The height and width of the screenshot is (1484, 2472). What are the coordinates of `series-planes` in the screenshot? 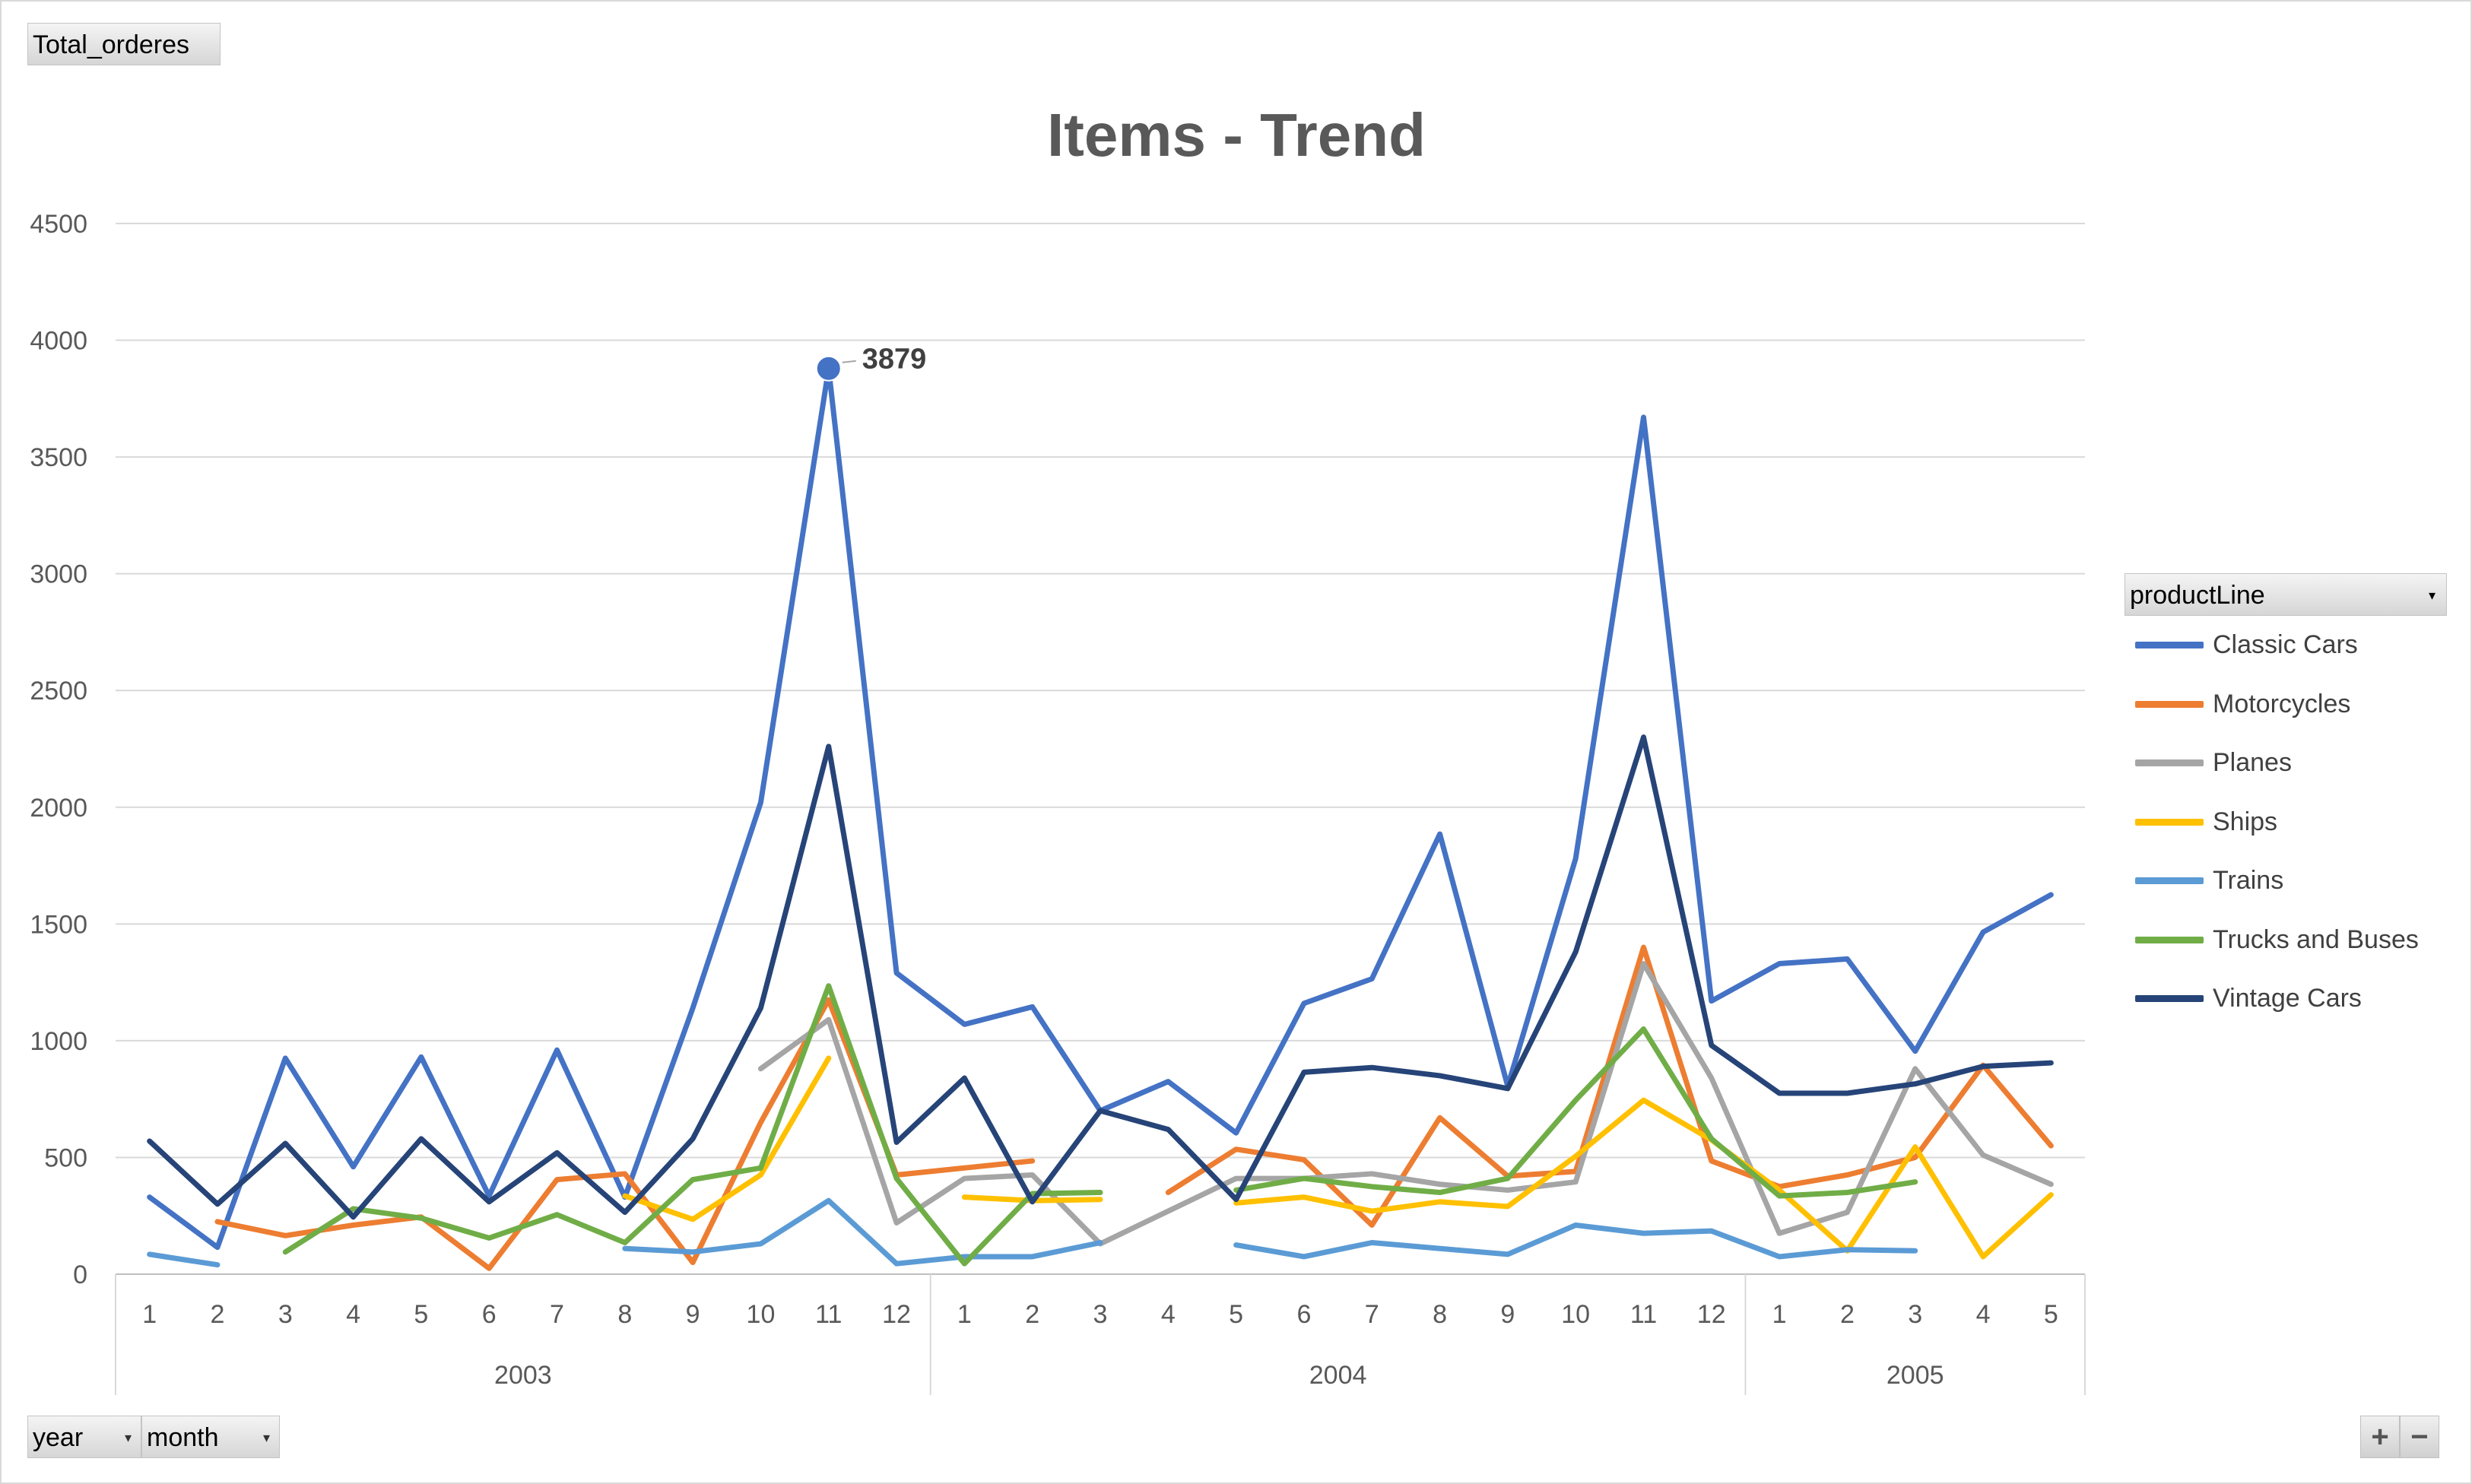 It's located at (1406, 1104).